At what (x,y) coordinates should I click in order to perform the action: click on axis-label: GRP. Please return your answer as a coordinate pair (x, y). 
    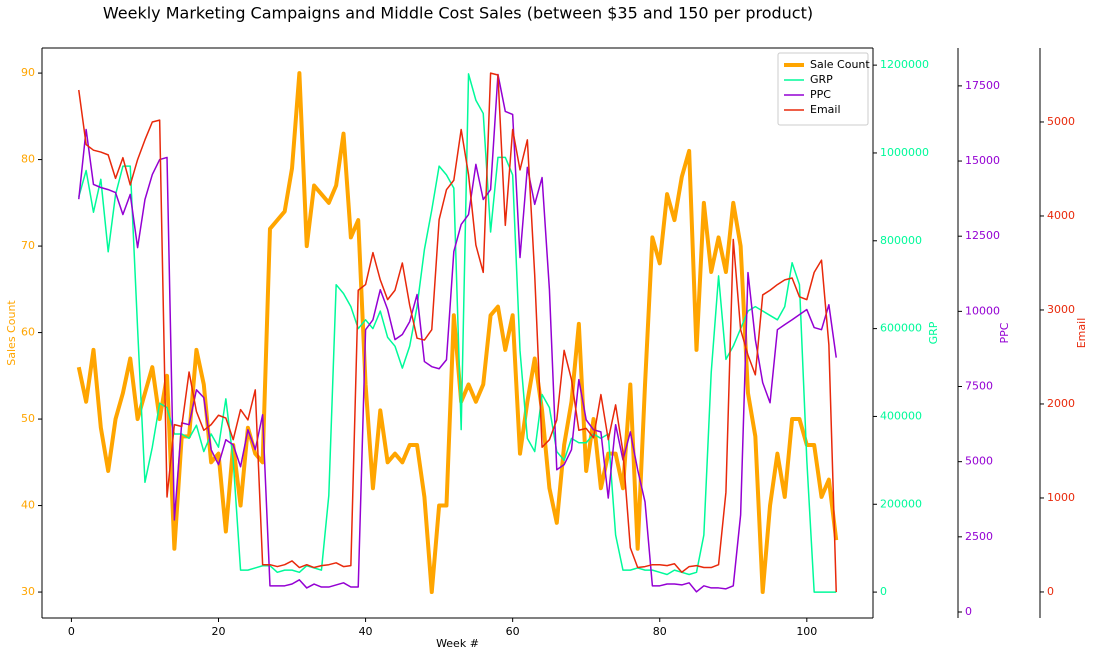
    Looking at the image, I should click on (933, 332).